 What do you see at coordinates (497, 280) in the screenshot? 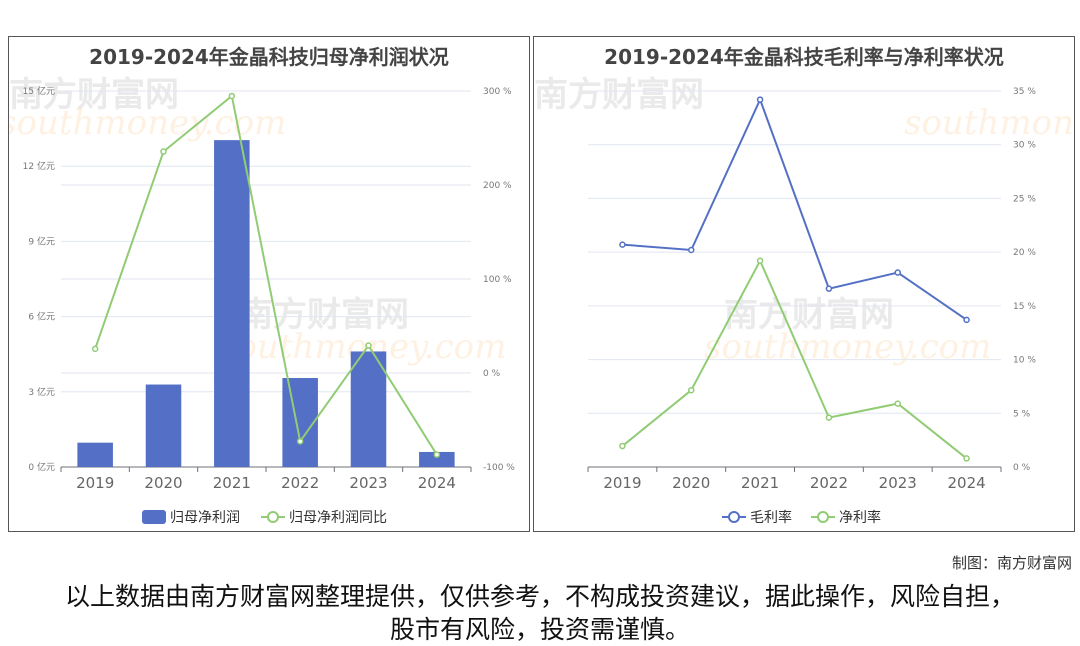
I see `right-axis-tick-label: 100 %` at bounding box center [497, 280].